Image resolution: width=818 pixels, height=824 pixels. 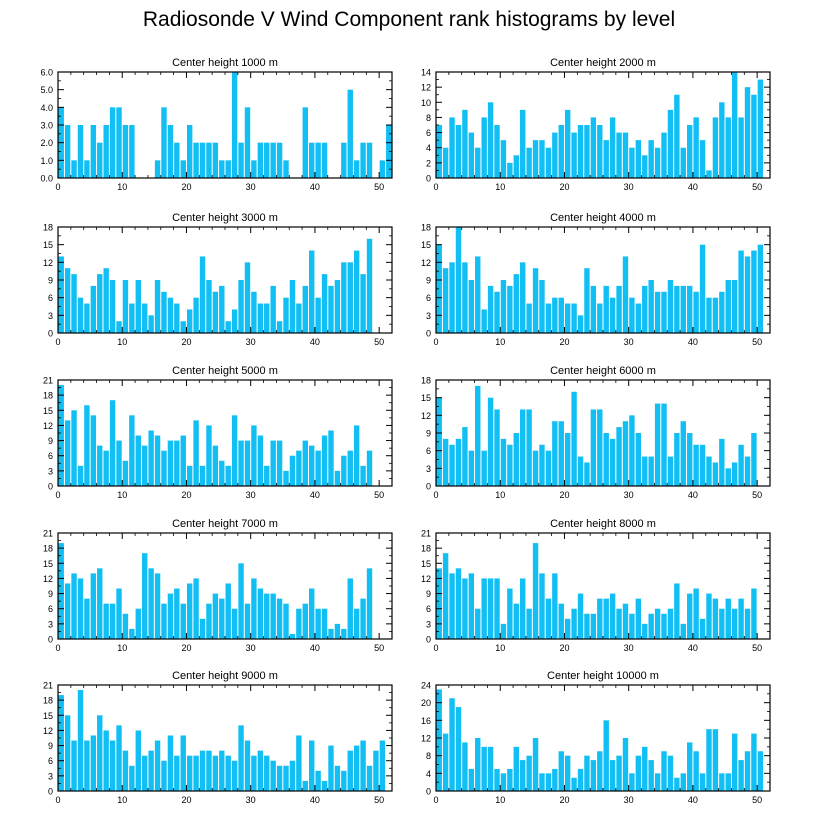 What do you see at coordinates (426, 245) in the screenshot?
I see `y-tick-label: 15` at bounding box center [426, 245].